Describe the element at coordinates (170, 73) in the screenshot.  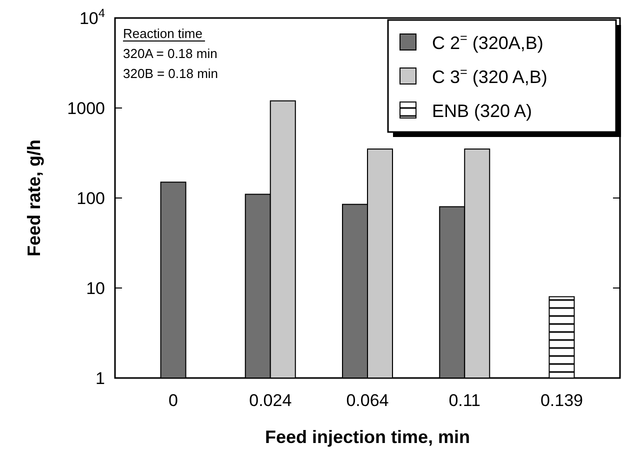
I see `annotation: 320B = 0.18 min` at that location.